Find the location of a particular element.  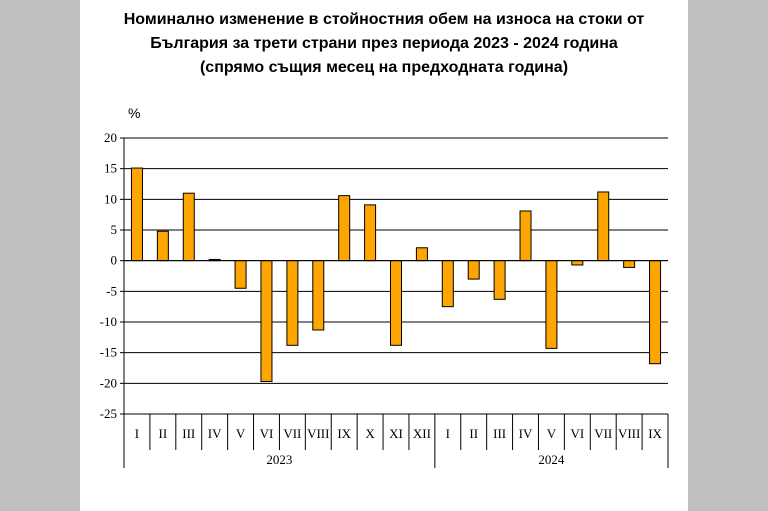

y-tick-label: 20 is located at coordinates (110, 137).